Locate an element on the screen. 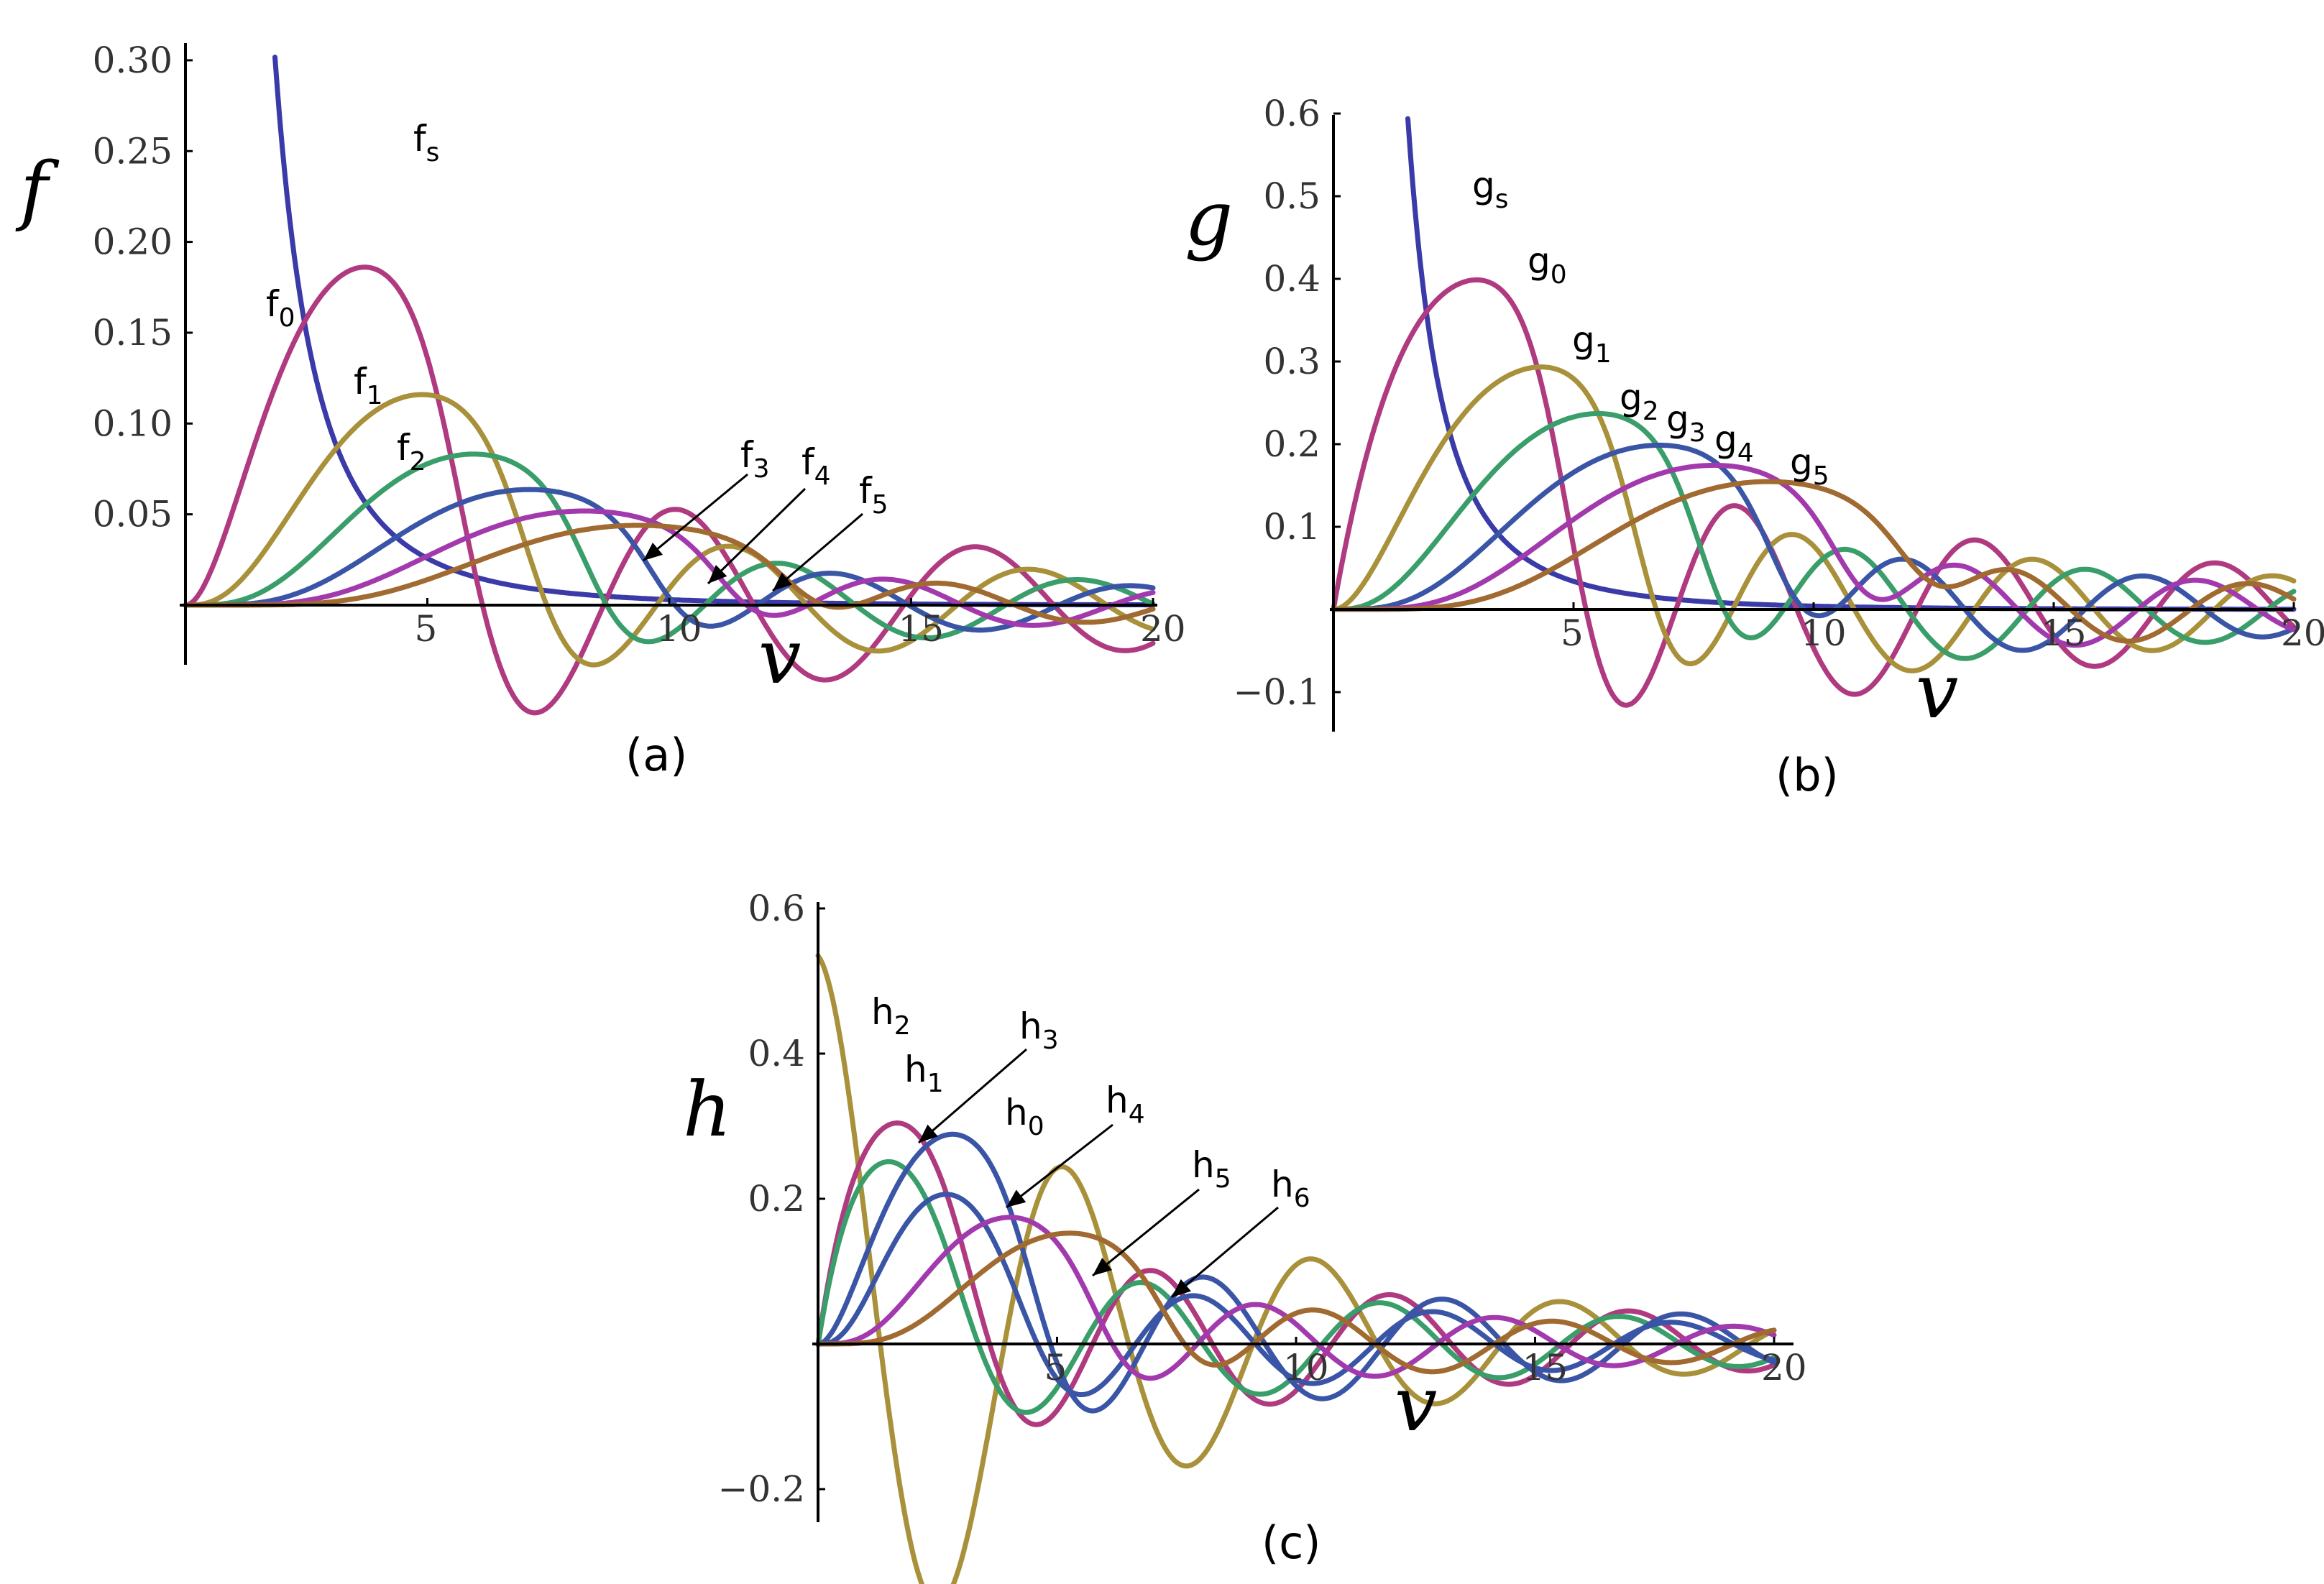 The height and width of the screenshot is (1584, 2324). series-h1 is located at coordinates (1296, 1273).